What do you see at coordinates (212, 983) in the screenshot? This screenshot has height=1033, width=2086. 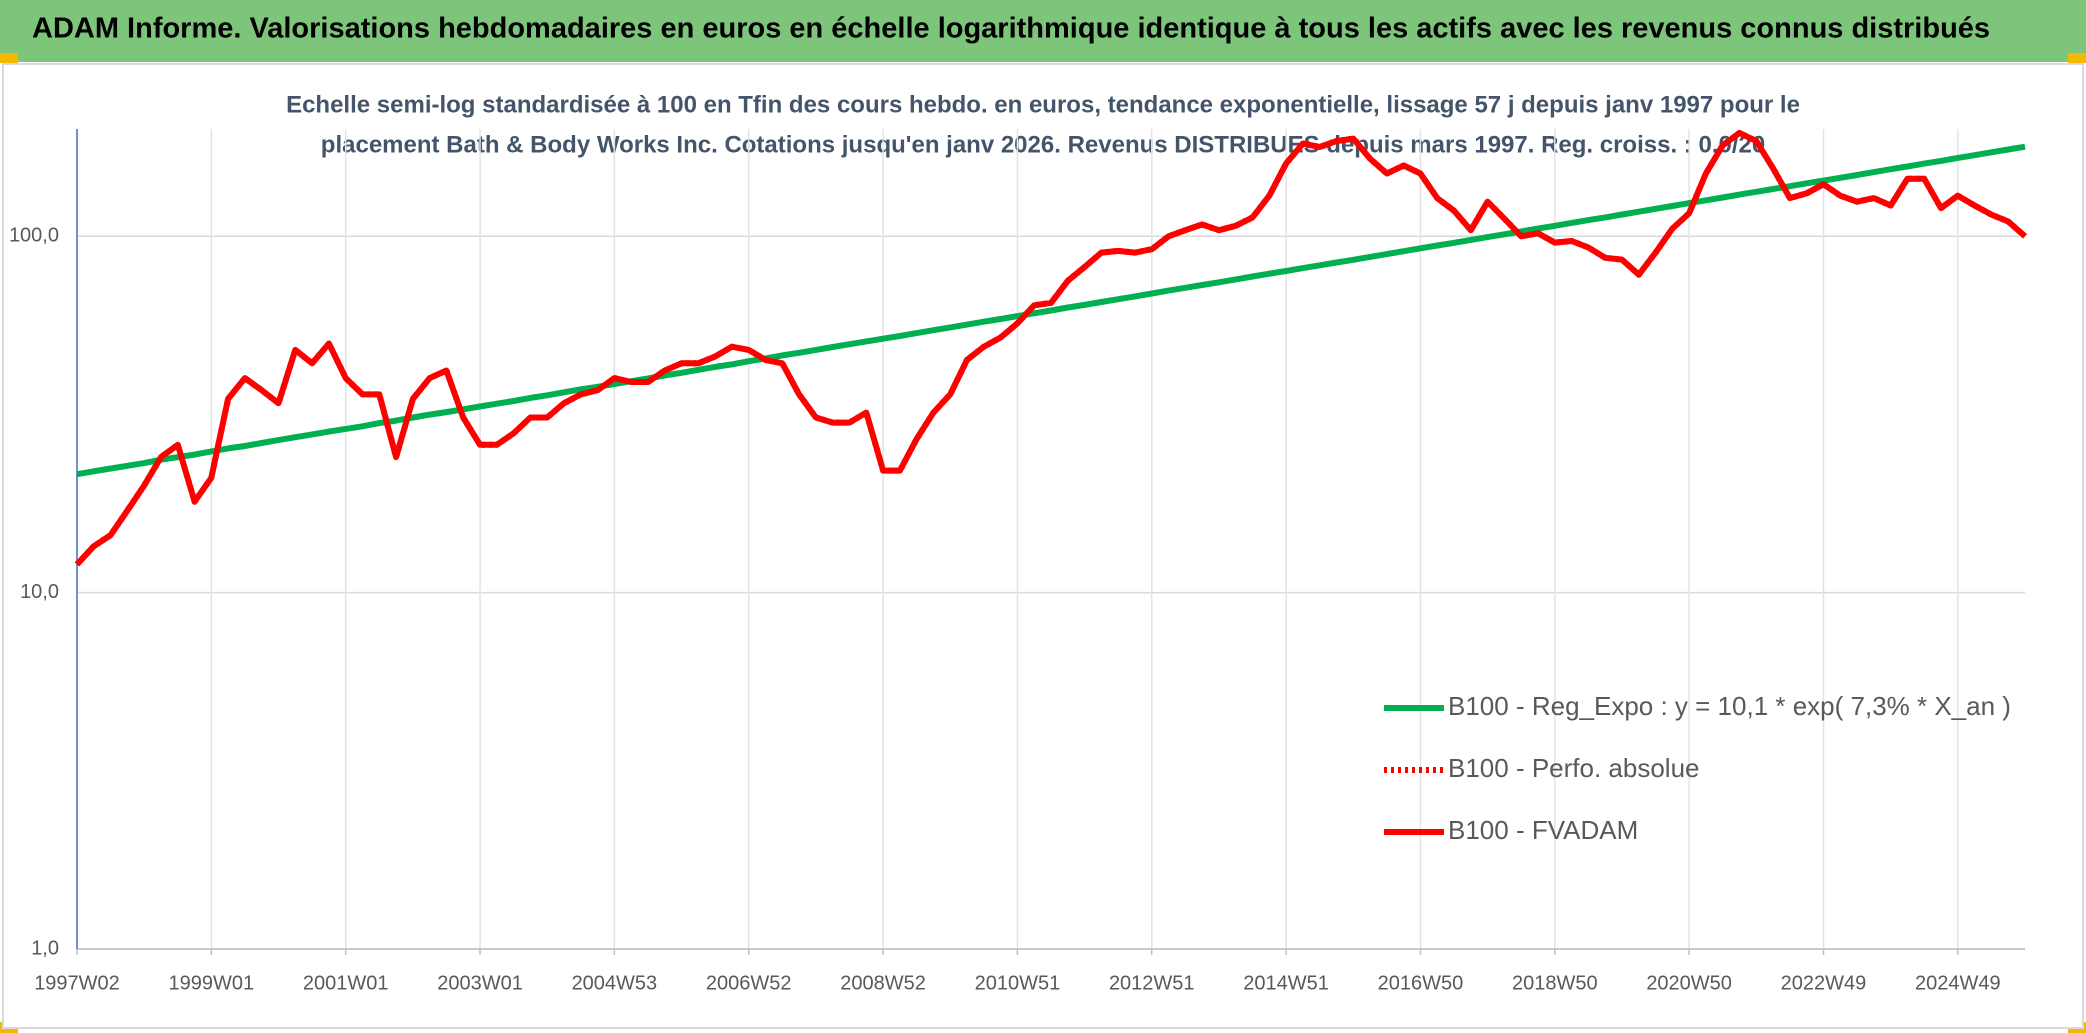 I see `x-tick-label: 1999W01` at bounding box center [212, 983].